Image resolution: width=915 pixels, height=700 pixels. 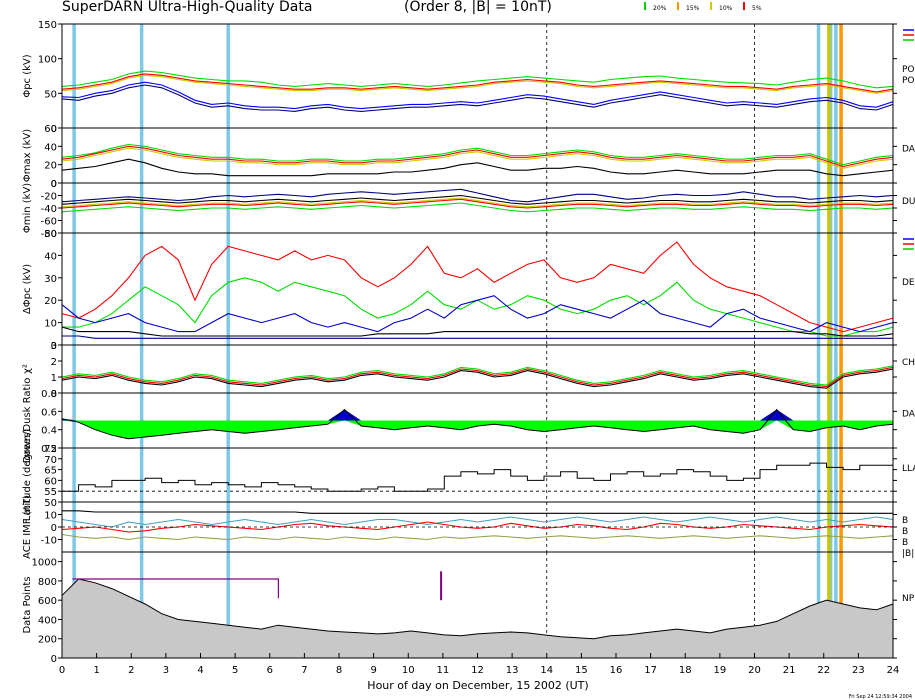 What do you see at coordinates (54, 362) in the screenshot?
I see `y-tick-label: 2` at bounding box center [54, 362].